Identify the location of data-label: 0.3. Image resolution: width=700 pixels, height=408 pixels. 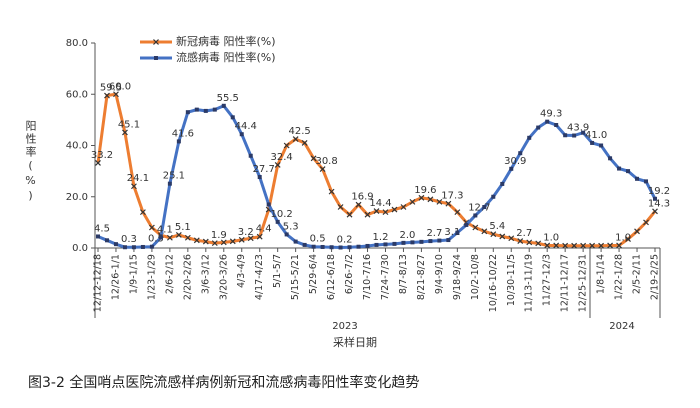
(129, 239).